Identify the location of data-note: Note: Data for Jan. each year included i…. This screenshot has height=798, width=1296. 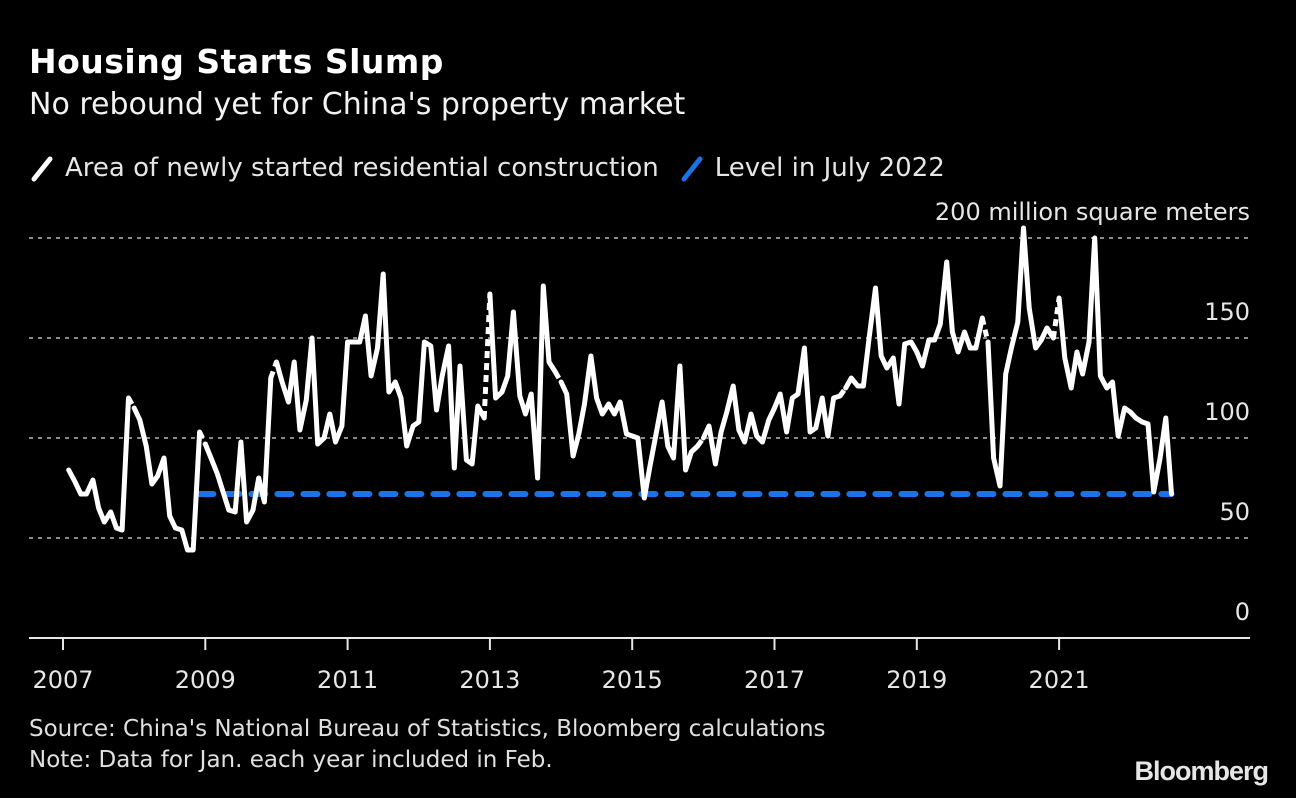
(291, 760).